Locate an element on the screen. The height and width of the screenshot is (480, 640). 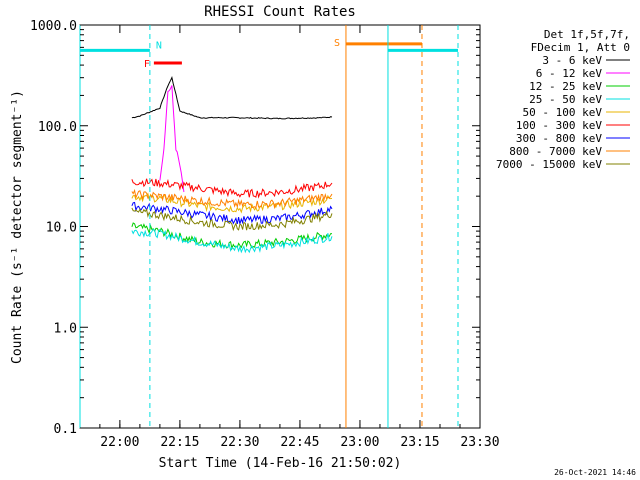
x-tick-label: 23:15 is located at coordinates (419, 442).